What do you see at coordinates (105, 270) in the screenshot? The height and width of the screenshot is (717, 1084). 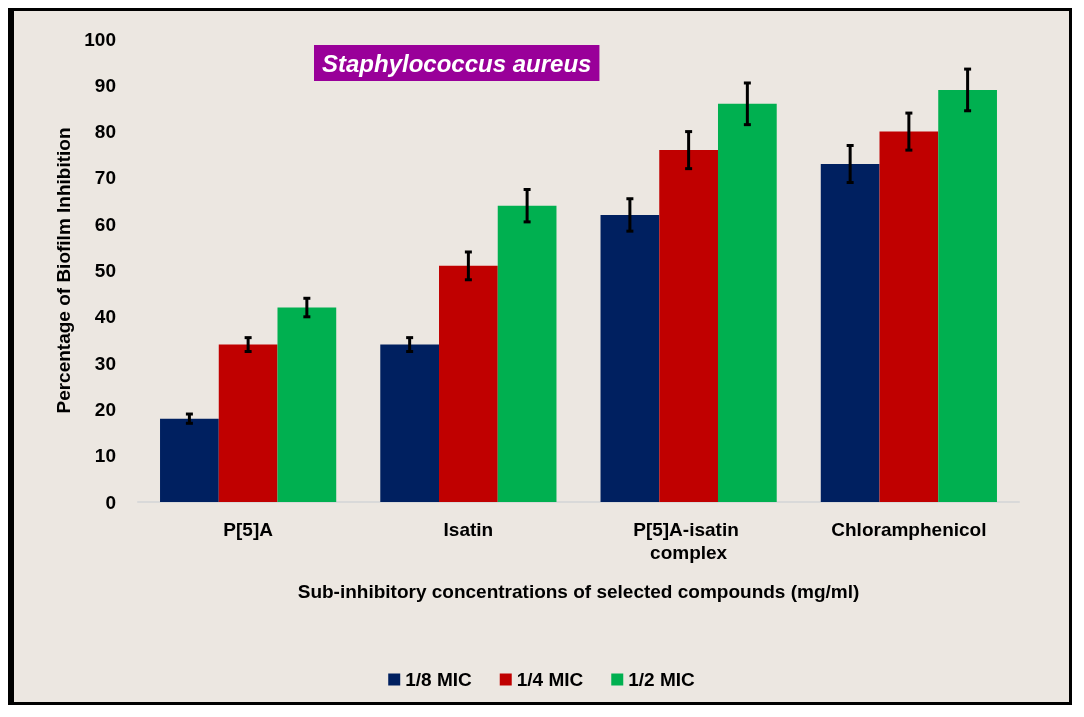 I see `y-tick-label: 50` at bounding box center [105, 270].